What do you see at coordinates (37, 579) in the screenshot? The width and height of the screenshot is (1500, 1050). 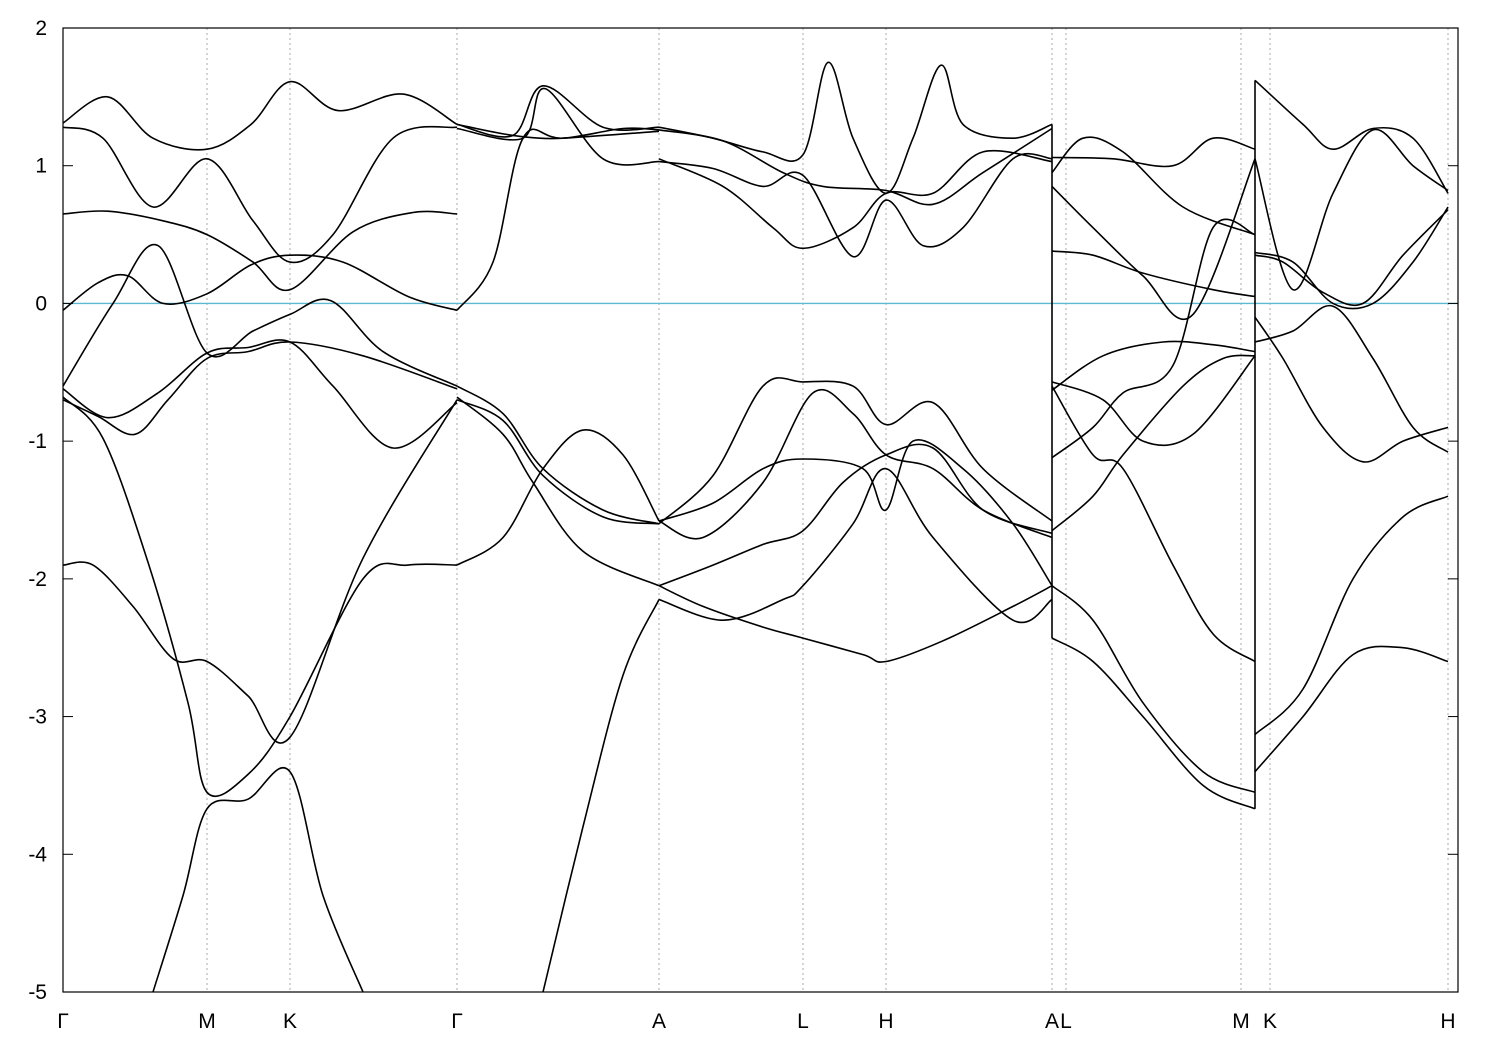 I see `y-tick-label: -2` at bounding box center [37, 579].